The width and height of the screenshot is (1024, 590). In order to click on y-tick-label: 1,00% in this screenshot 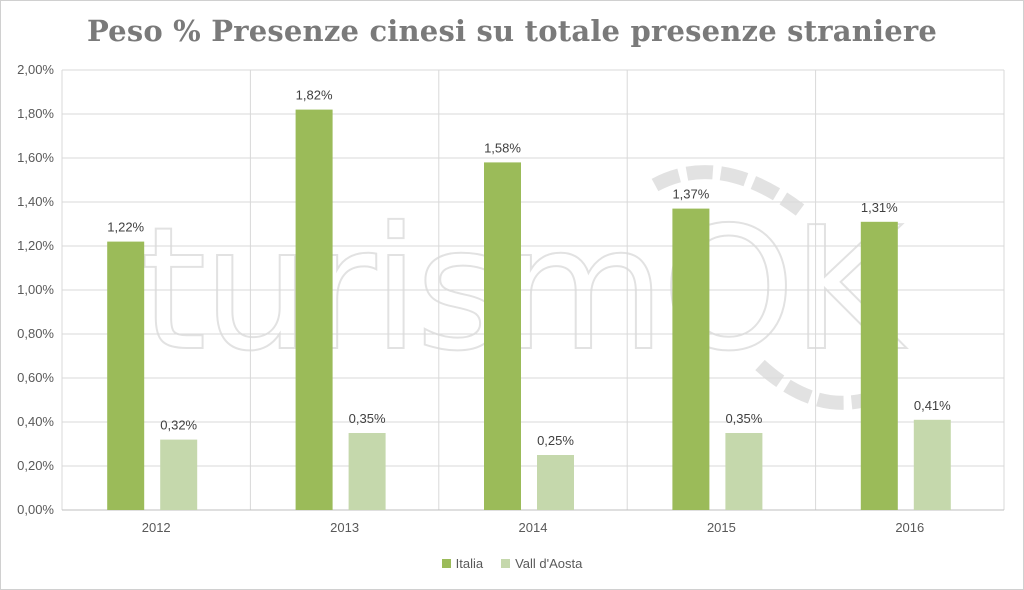, I will do `click(35, 289)`.